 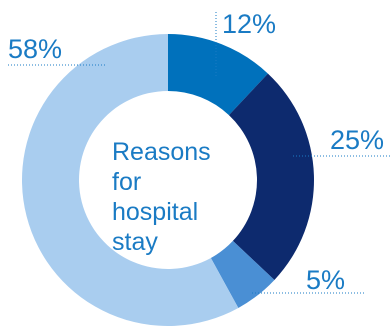 I want to click on slice-label-2: 25%, so click(x=357, y=140).